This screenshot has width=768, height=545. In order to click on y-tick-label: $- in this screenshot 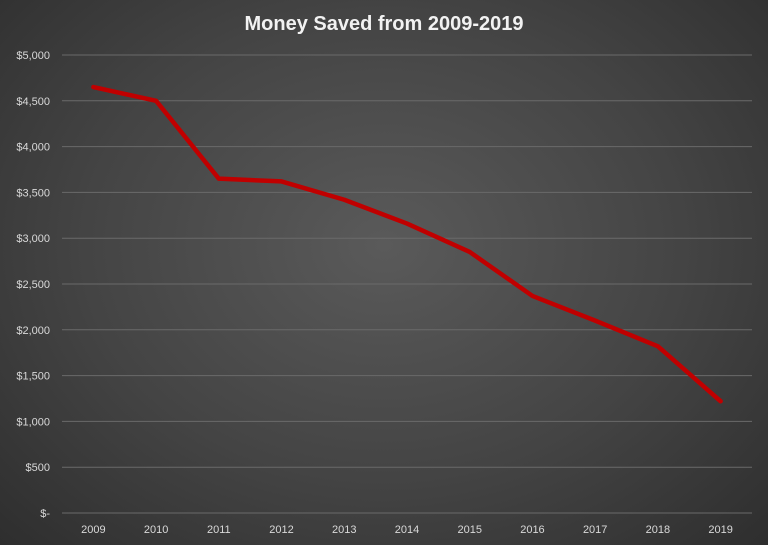, I will do `click(45, 514)`.